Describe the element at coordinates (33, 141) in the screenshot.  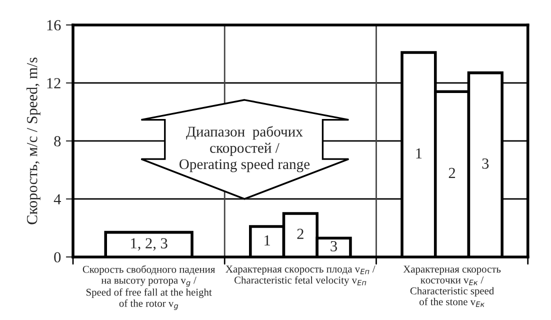
I see `y-axis-title: Скорость, м/с / Speed, m/s` at that location.